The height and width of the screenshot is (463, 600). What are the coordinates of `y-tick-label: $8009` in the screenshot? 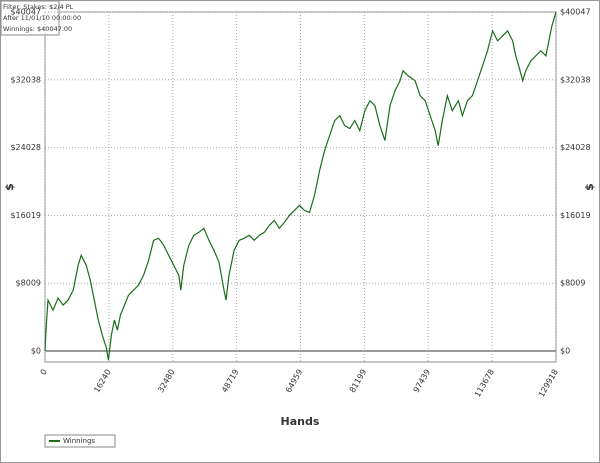 It's located at (28, 283).